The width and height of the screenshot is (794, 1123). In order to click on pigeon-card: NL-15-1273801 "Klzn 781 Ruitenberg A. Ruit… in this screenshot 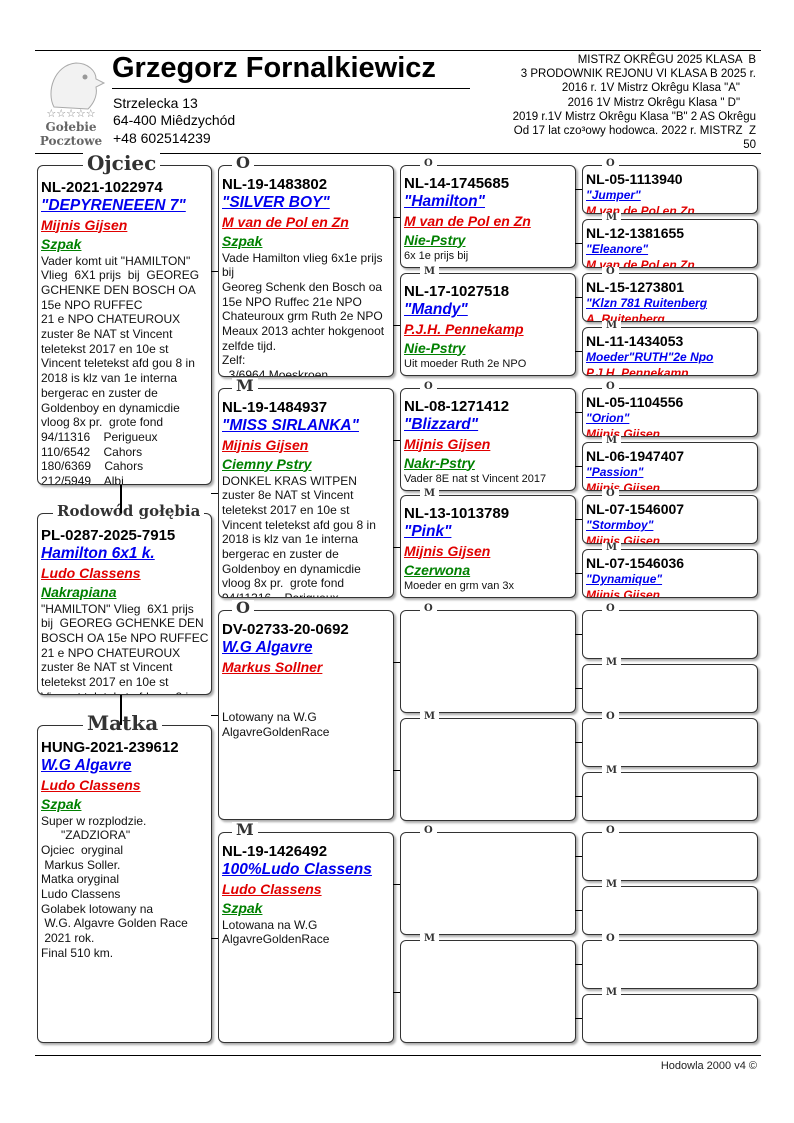, I will do `click(670, 297)`.